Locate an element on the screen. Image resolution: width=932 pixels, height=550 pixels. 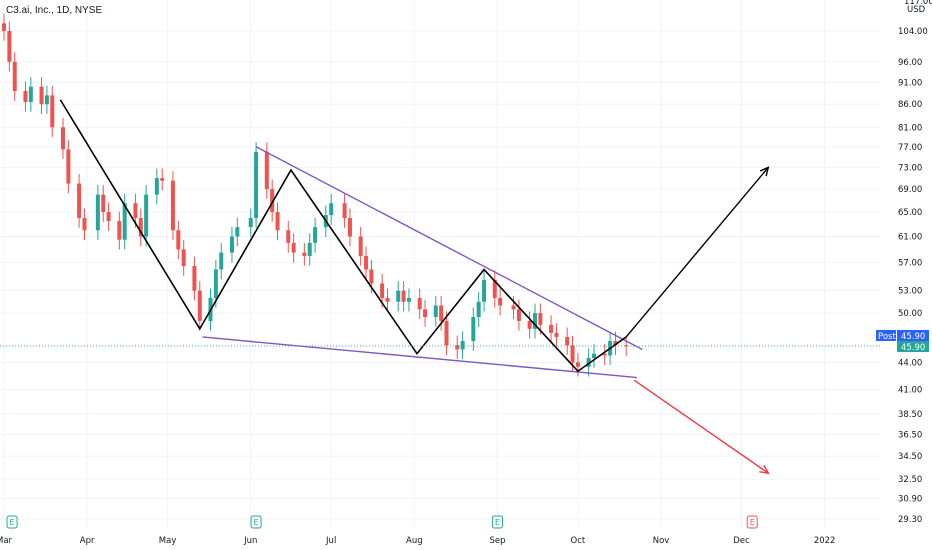
price-tick-label: 96.00 is located at coordinates (910, 63).